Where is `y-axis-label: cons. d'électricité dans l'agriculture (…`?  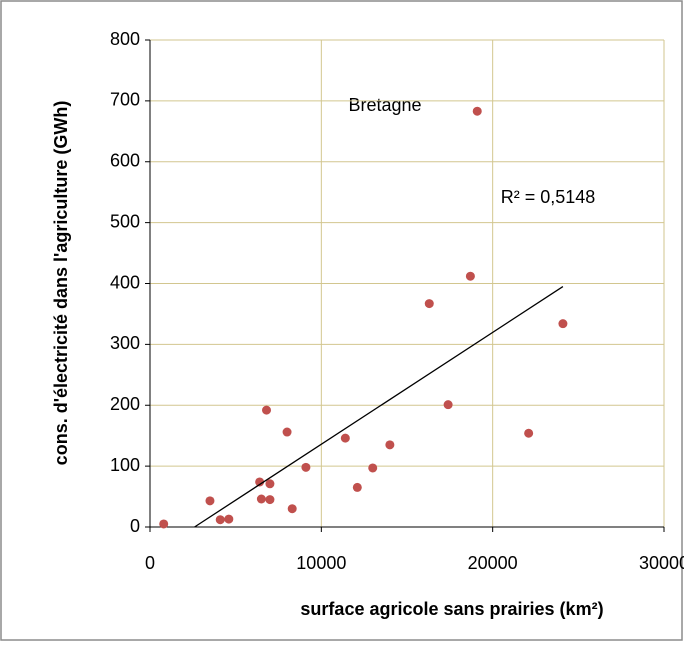 y-axis-label: cons. d'électricité dans l'agriculture (… is located at coordinates (61, 283).